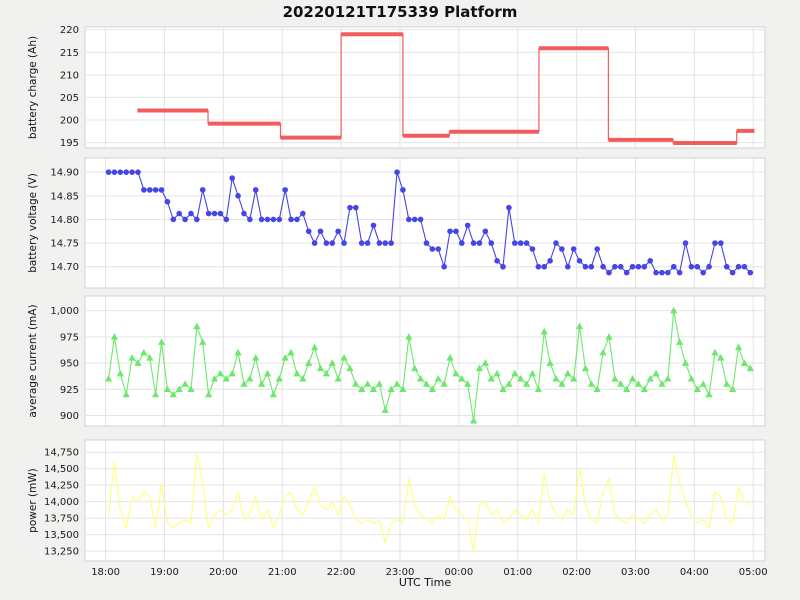 The height and width of the screenshot is (600, 800). Describe the element at coordinates (69, 390) in the screenshot. I see `average-current-y-tick-label: 925` at that location.